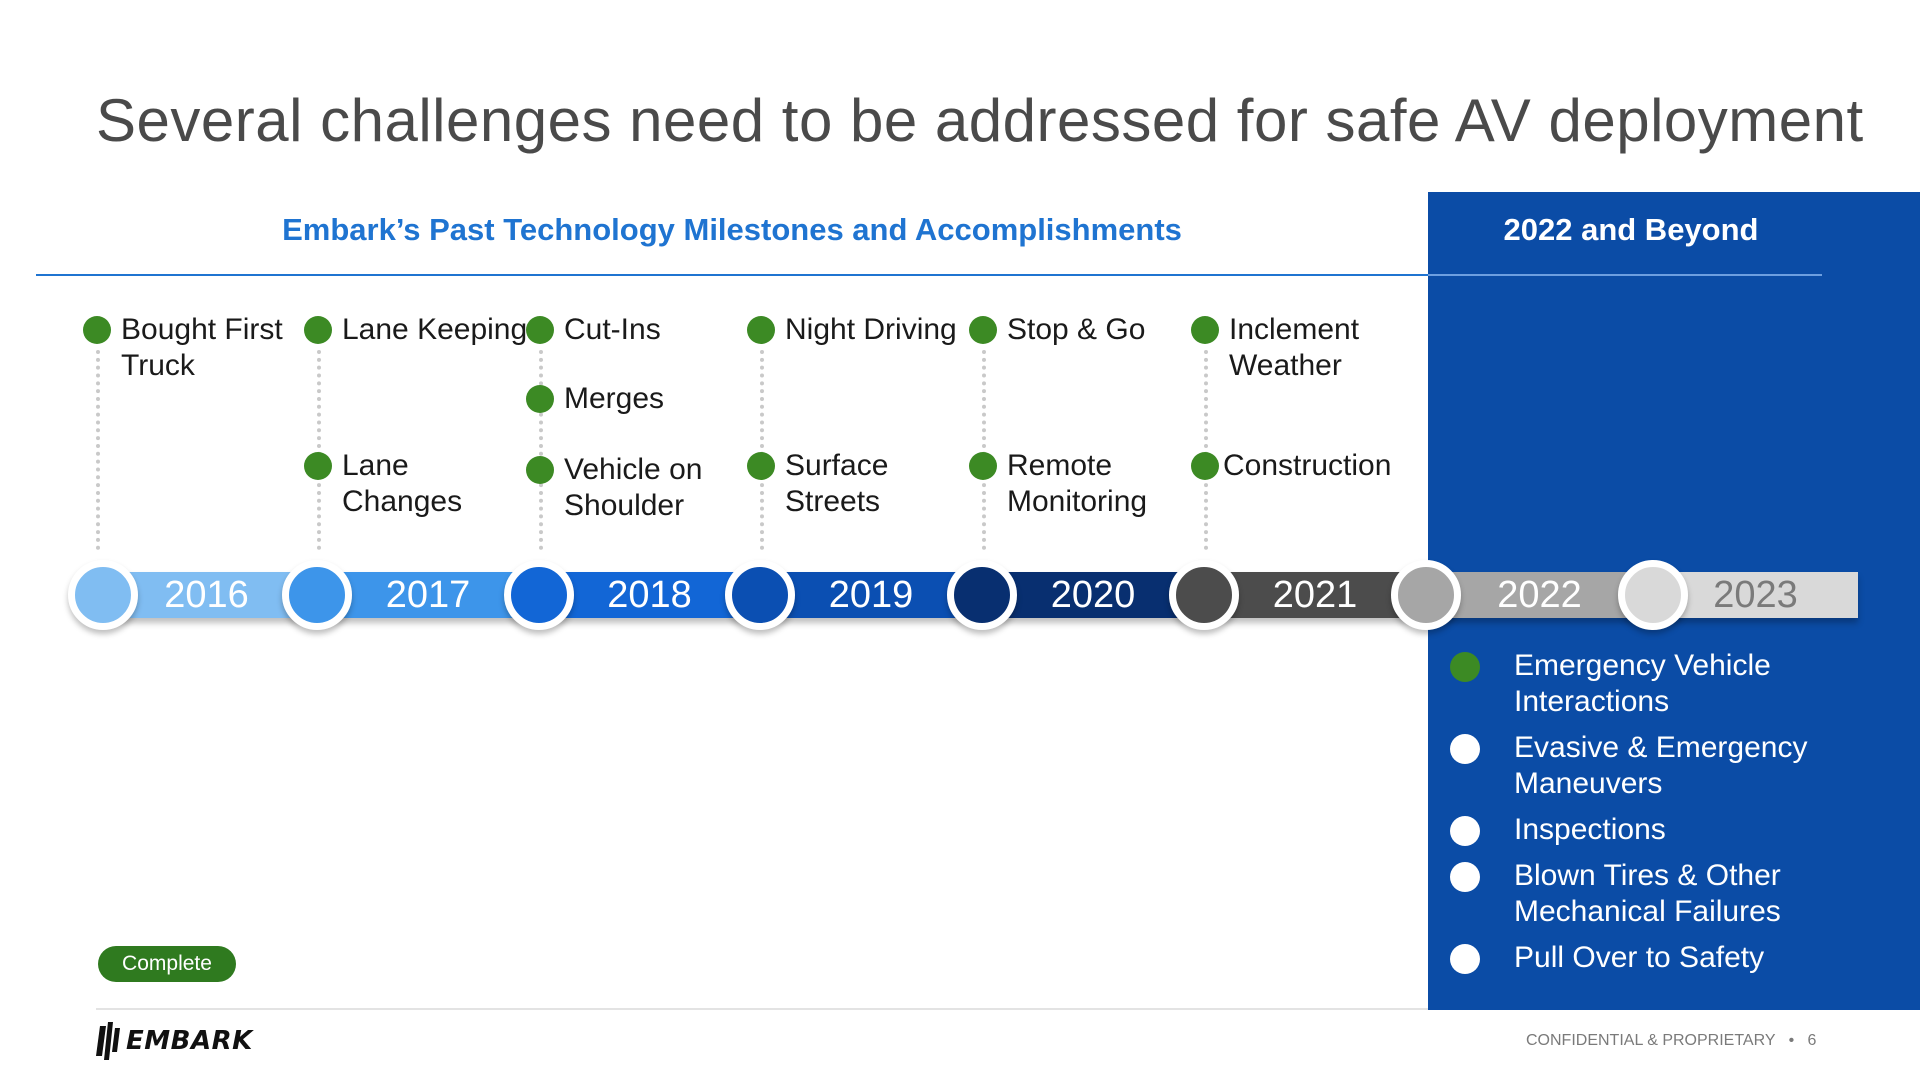 This screenshot has width=1920, height=1080. What do you see at coordinates (98, 450) in the screenshot?
I see `connector-2016` at bounding box center [98, 450].